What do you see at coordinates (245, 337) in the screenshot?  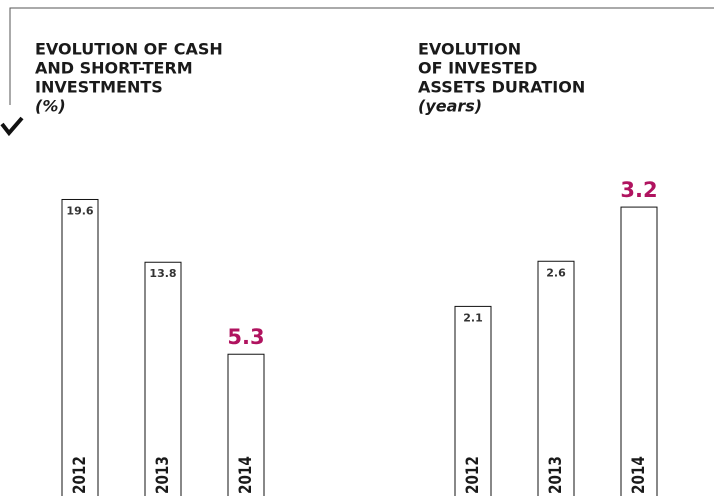 I see `value-label: 5.3` at bounding box center [245, 337].